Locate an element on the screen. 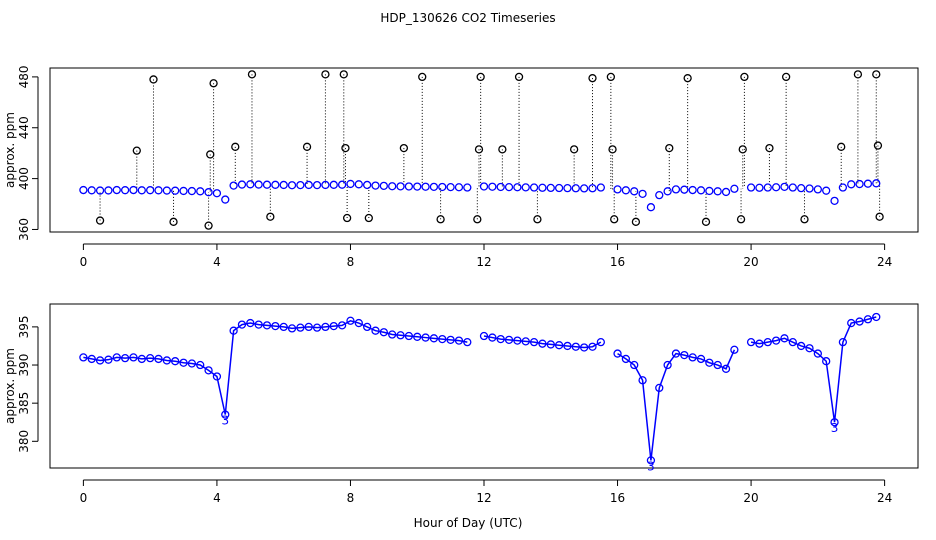 The height and width of the screenshot is (540, 936). x-tick-label: 16 is located at coordinates (617, 262).